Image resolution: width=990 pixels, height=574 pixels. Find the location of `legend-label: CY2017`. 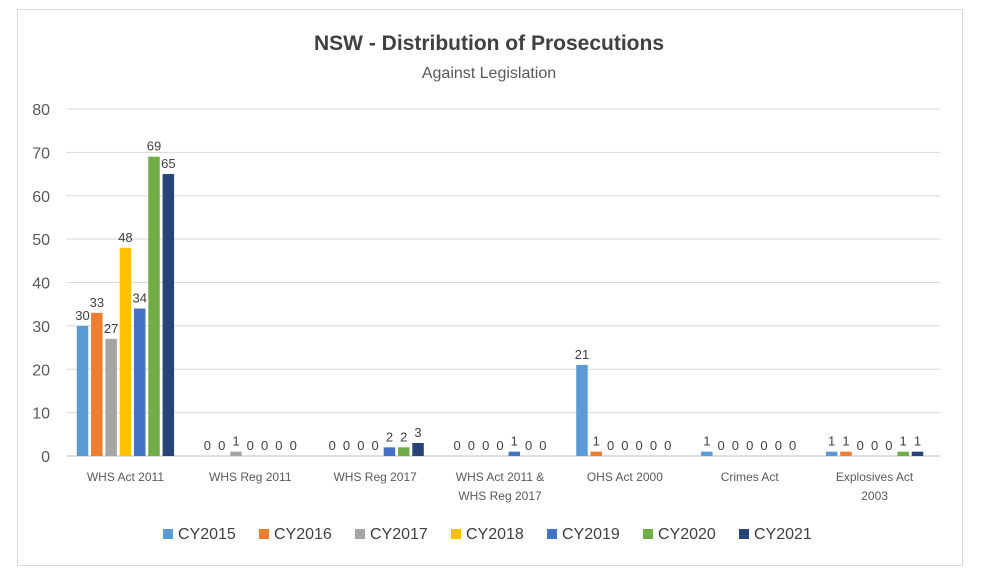

legend-label: CY2017 is located at coordinates (399, 534).